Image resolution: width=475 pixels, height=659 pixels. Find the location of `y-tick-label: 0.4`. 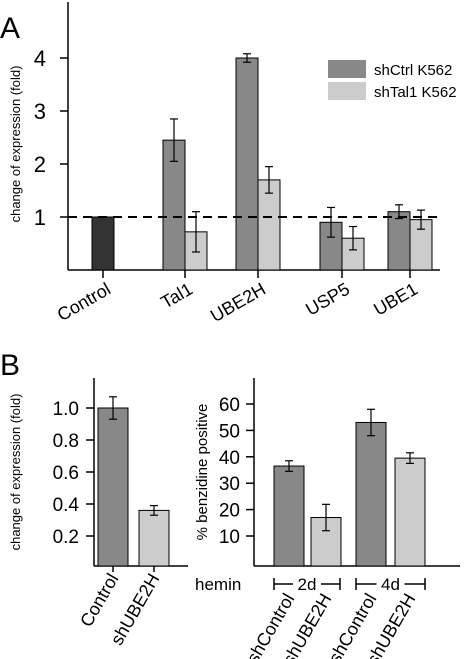

y-tick-label: 0.4 is located at coordinates (66, 505).